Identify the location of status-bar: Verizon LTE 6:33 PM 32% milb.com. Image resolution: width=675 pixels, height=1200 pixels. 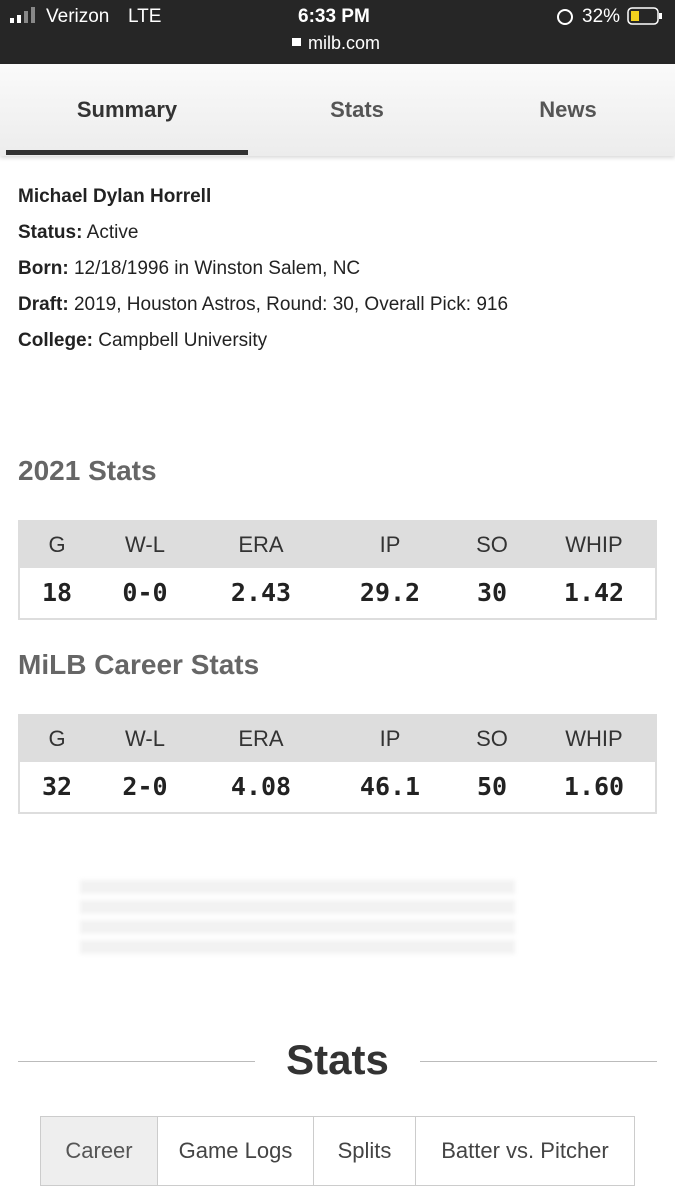
(337, 32).